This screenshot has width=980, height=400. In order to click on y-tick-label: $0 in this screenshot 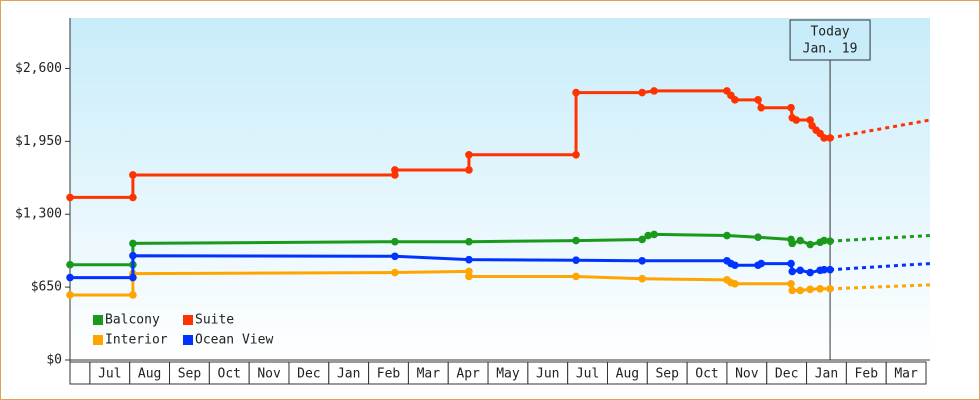, I will do `click(54, 360)`.